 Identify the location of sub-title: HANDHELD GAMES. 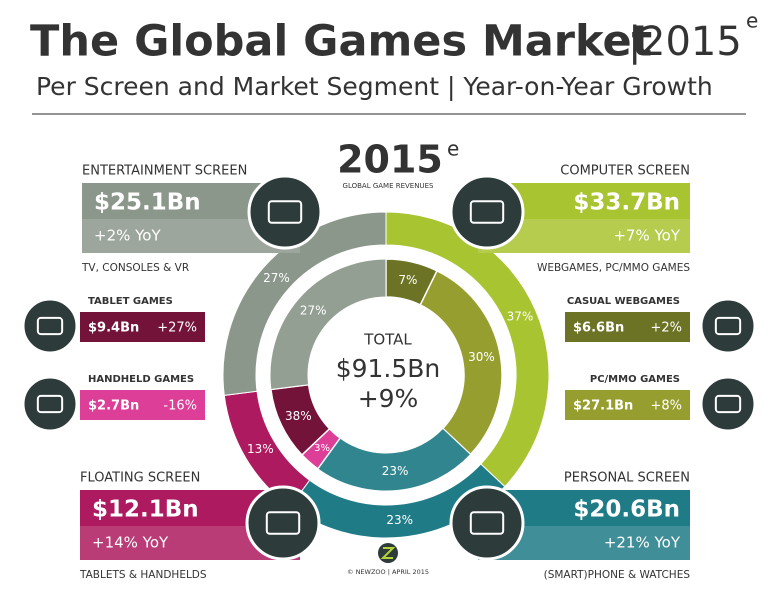
(141, 379).